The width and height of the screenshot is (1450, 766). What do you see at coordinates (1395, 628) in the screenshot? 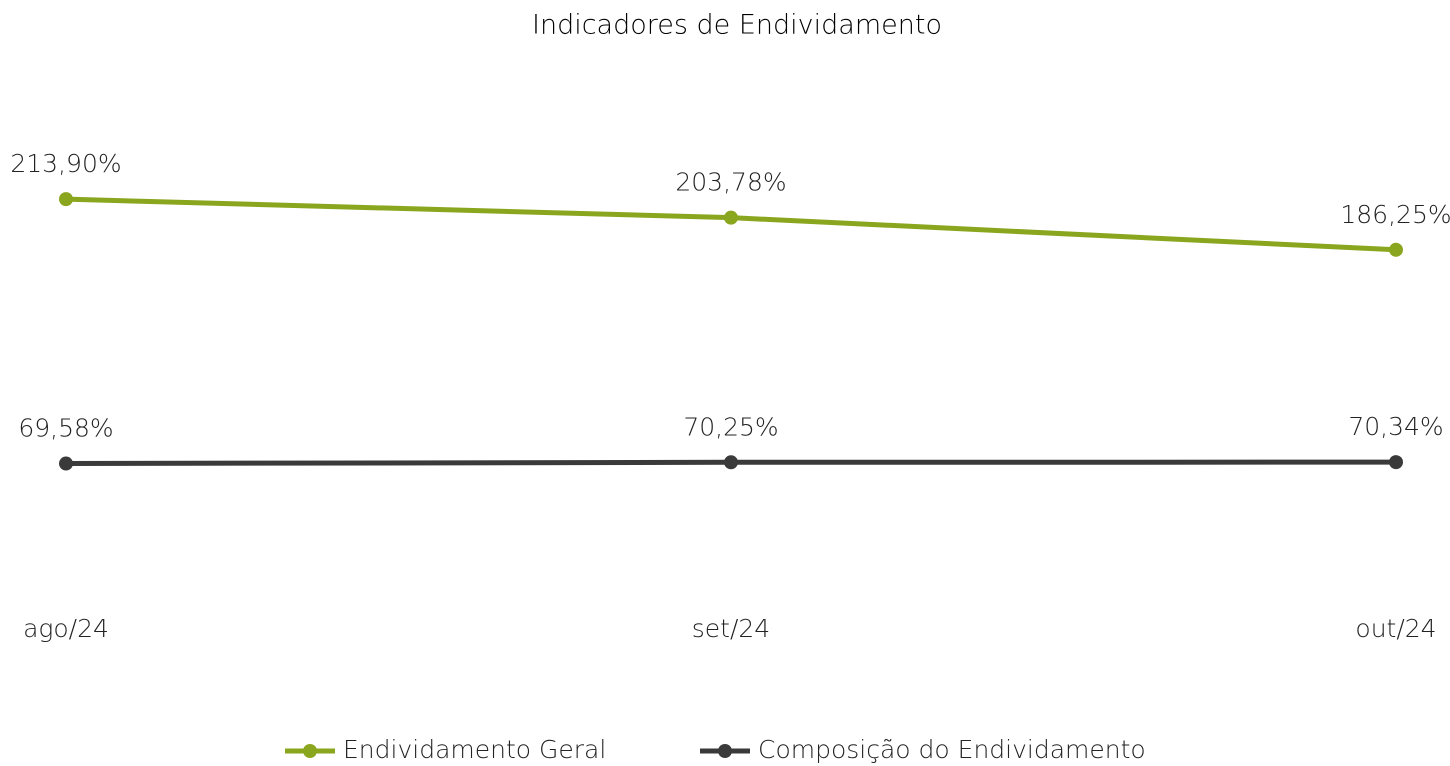
I see `x-tick-label: out/24` at bounding box center [1395, 628].